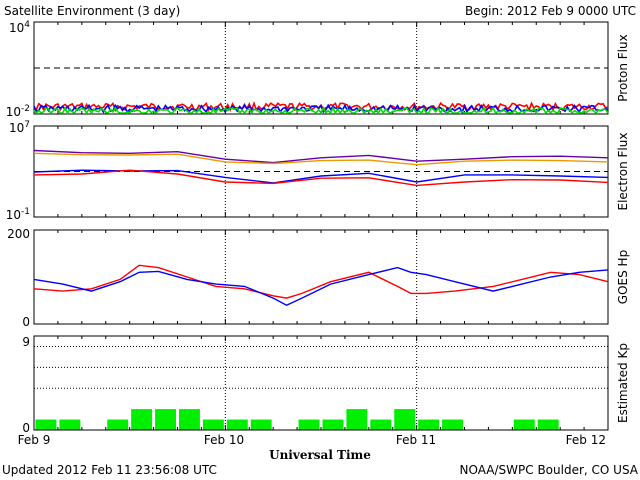 The image size is (640, 480). What do you see at coordinates (18, 111) in the screenshot?
I see `y-tick-label: 10⁻²` at bounding box center [18, 111].